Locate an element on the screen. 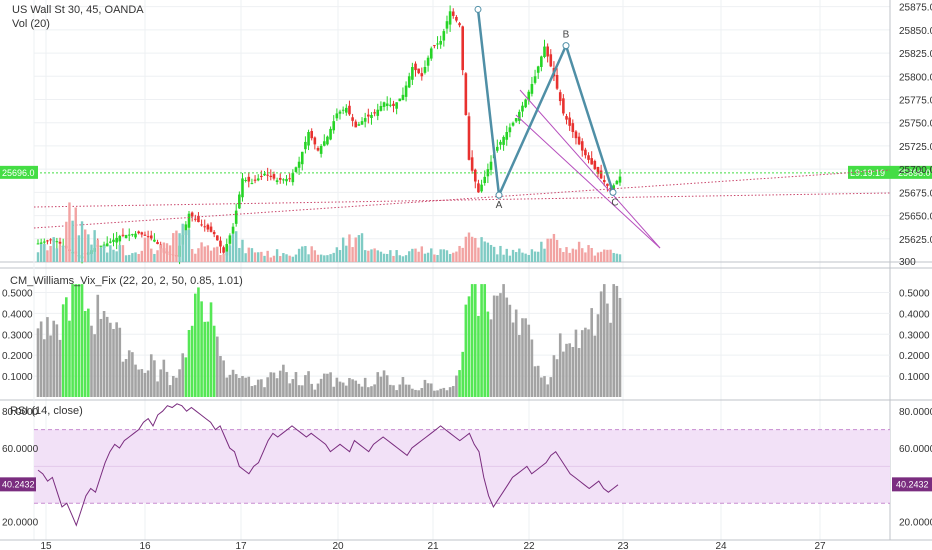  trendline-lower is located at coordinates (462, 200).